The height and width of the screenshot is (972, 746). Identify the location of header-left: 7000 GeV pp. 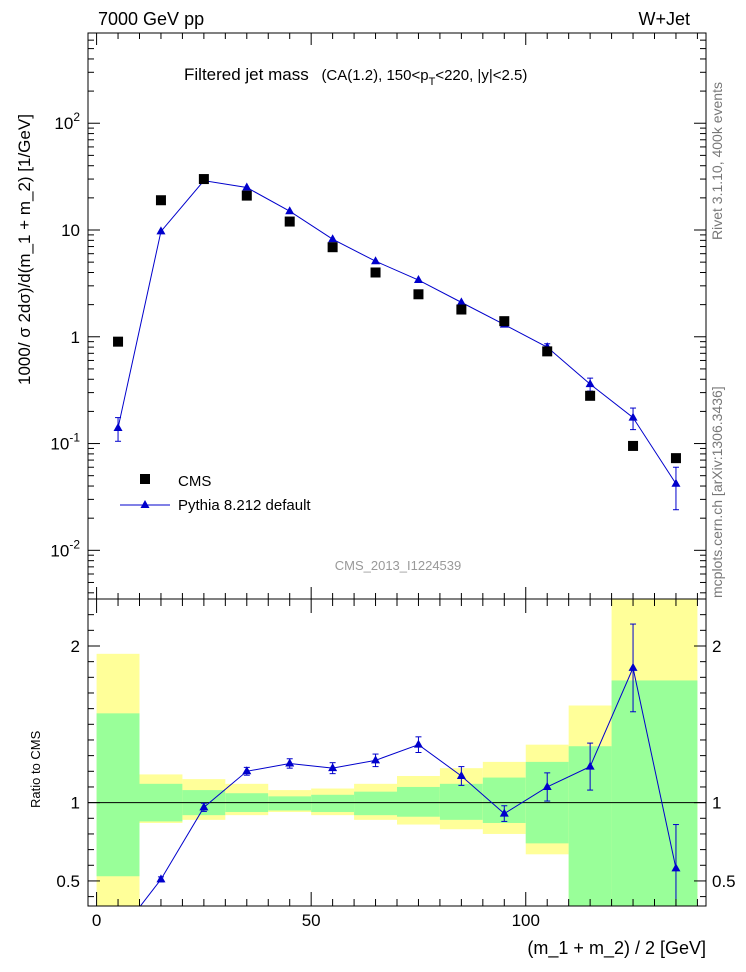
(151, 19).